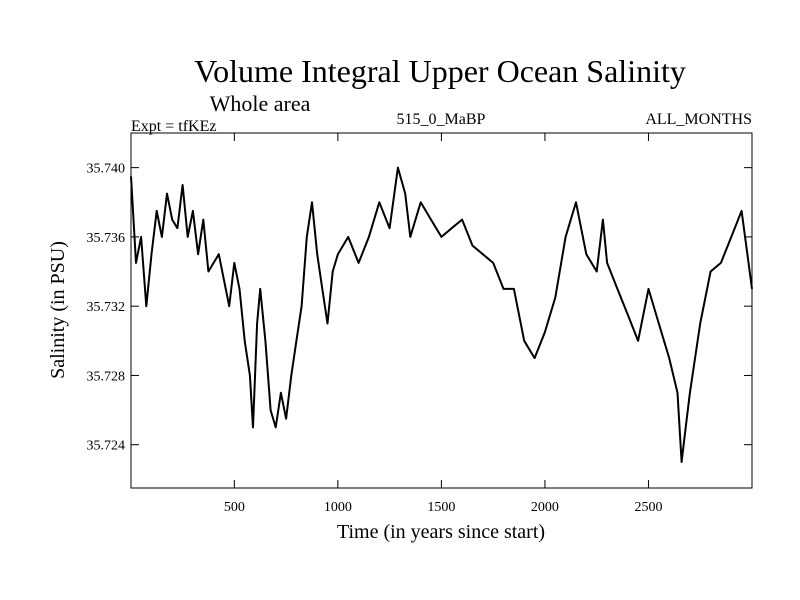  What do you see at coordinates (545, 507) in the screenshot?
I see `x-tick-label: 2000` at bounding box center [545, 507].